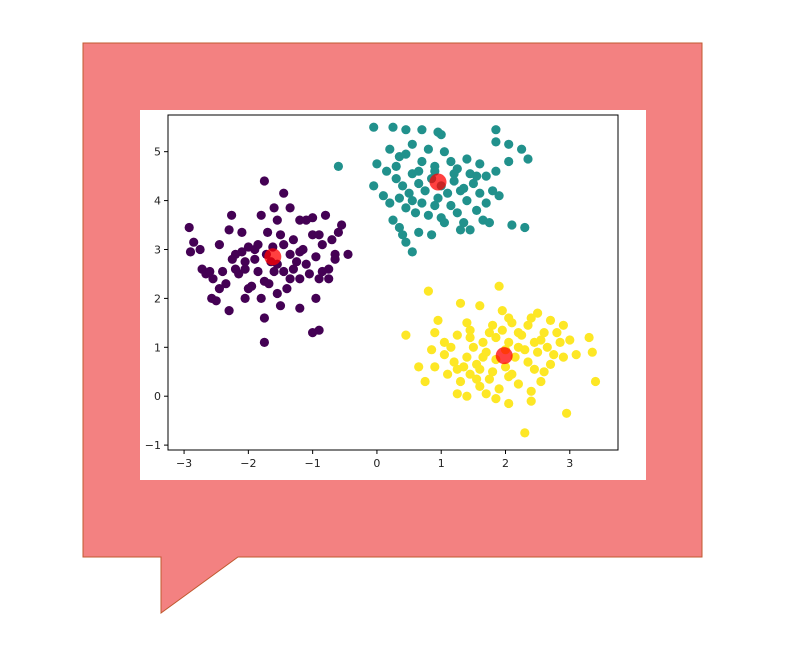 This screenshot has width=796, height=655. What do you see at coordinates (157, 298) in the screenshot?
I see `y-tick-label: 2` at bounding box center [157, 298].